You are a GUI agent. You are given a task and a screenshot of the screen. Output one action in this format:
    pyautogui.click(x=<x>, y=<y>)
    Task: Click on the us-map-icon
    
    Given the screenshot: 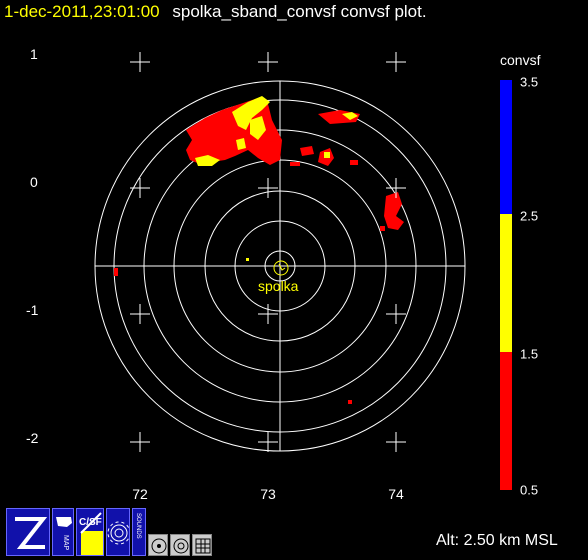 What is the action you would take?
    pyautogui.click(x=64, y=522)
    